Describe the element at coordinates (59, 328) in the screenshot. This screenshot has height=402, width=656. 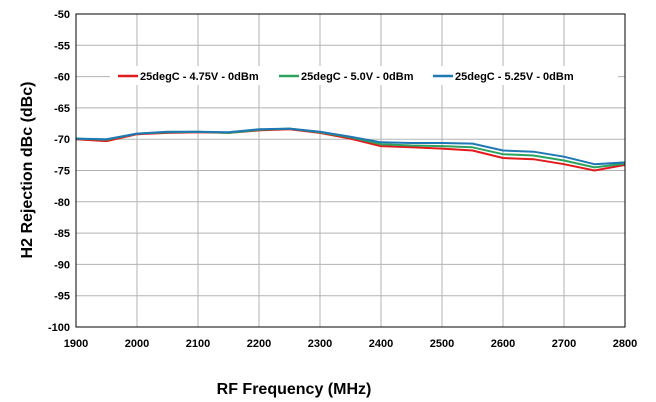
I see `y-tick-label: -100` at that location.